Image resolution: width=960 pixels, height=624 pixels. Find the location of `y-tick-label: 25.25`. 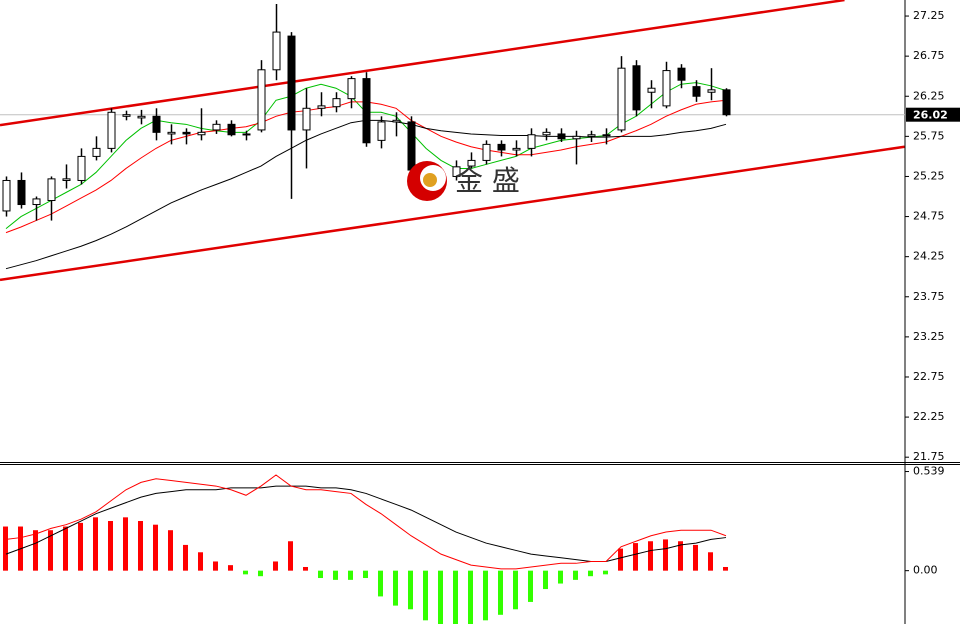

y-tick-label: 25.25 is located at coordinates (929, 175).